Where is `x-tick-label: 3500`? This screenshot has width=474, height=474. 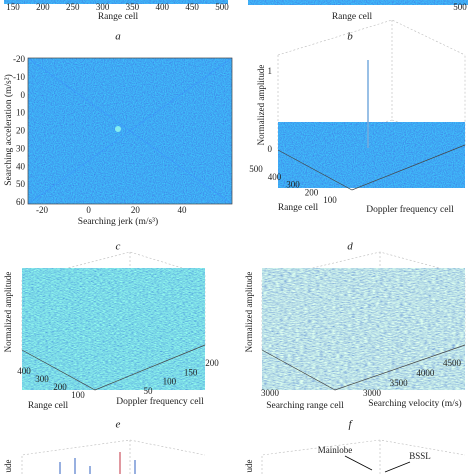
x-tick-label: 3500 is located at coordinates (399, 383).